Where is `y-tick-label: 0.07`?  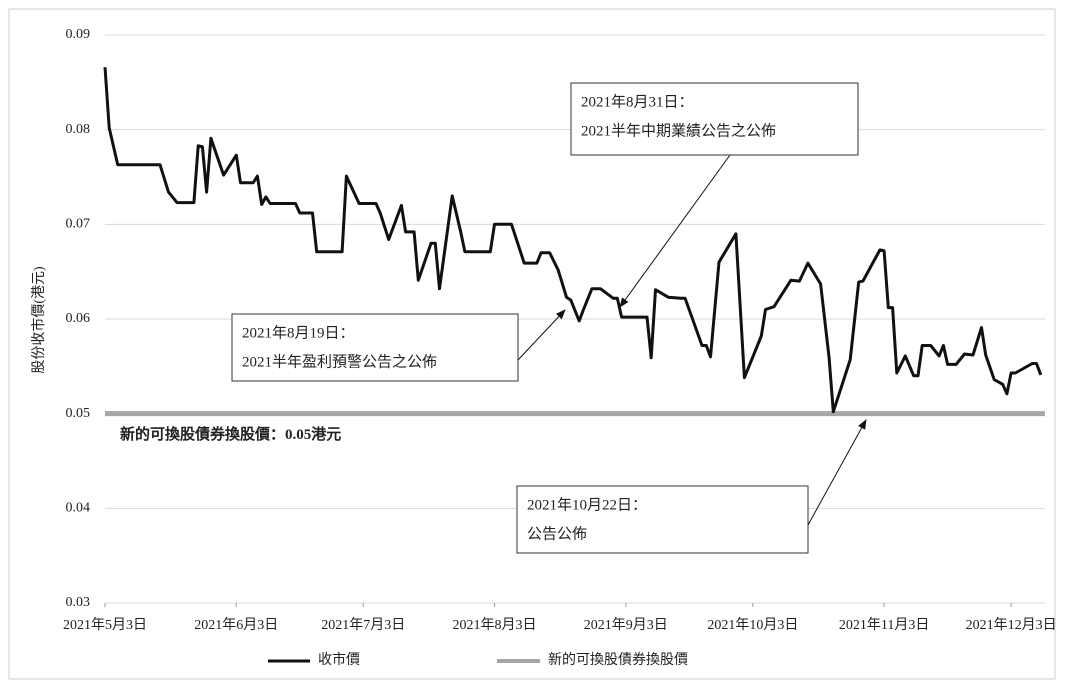
y-tick-label: 0.07 is located at coordinates (78, 224).